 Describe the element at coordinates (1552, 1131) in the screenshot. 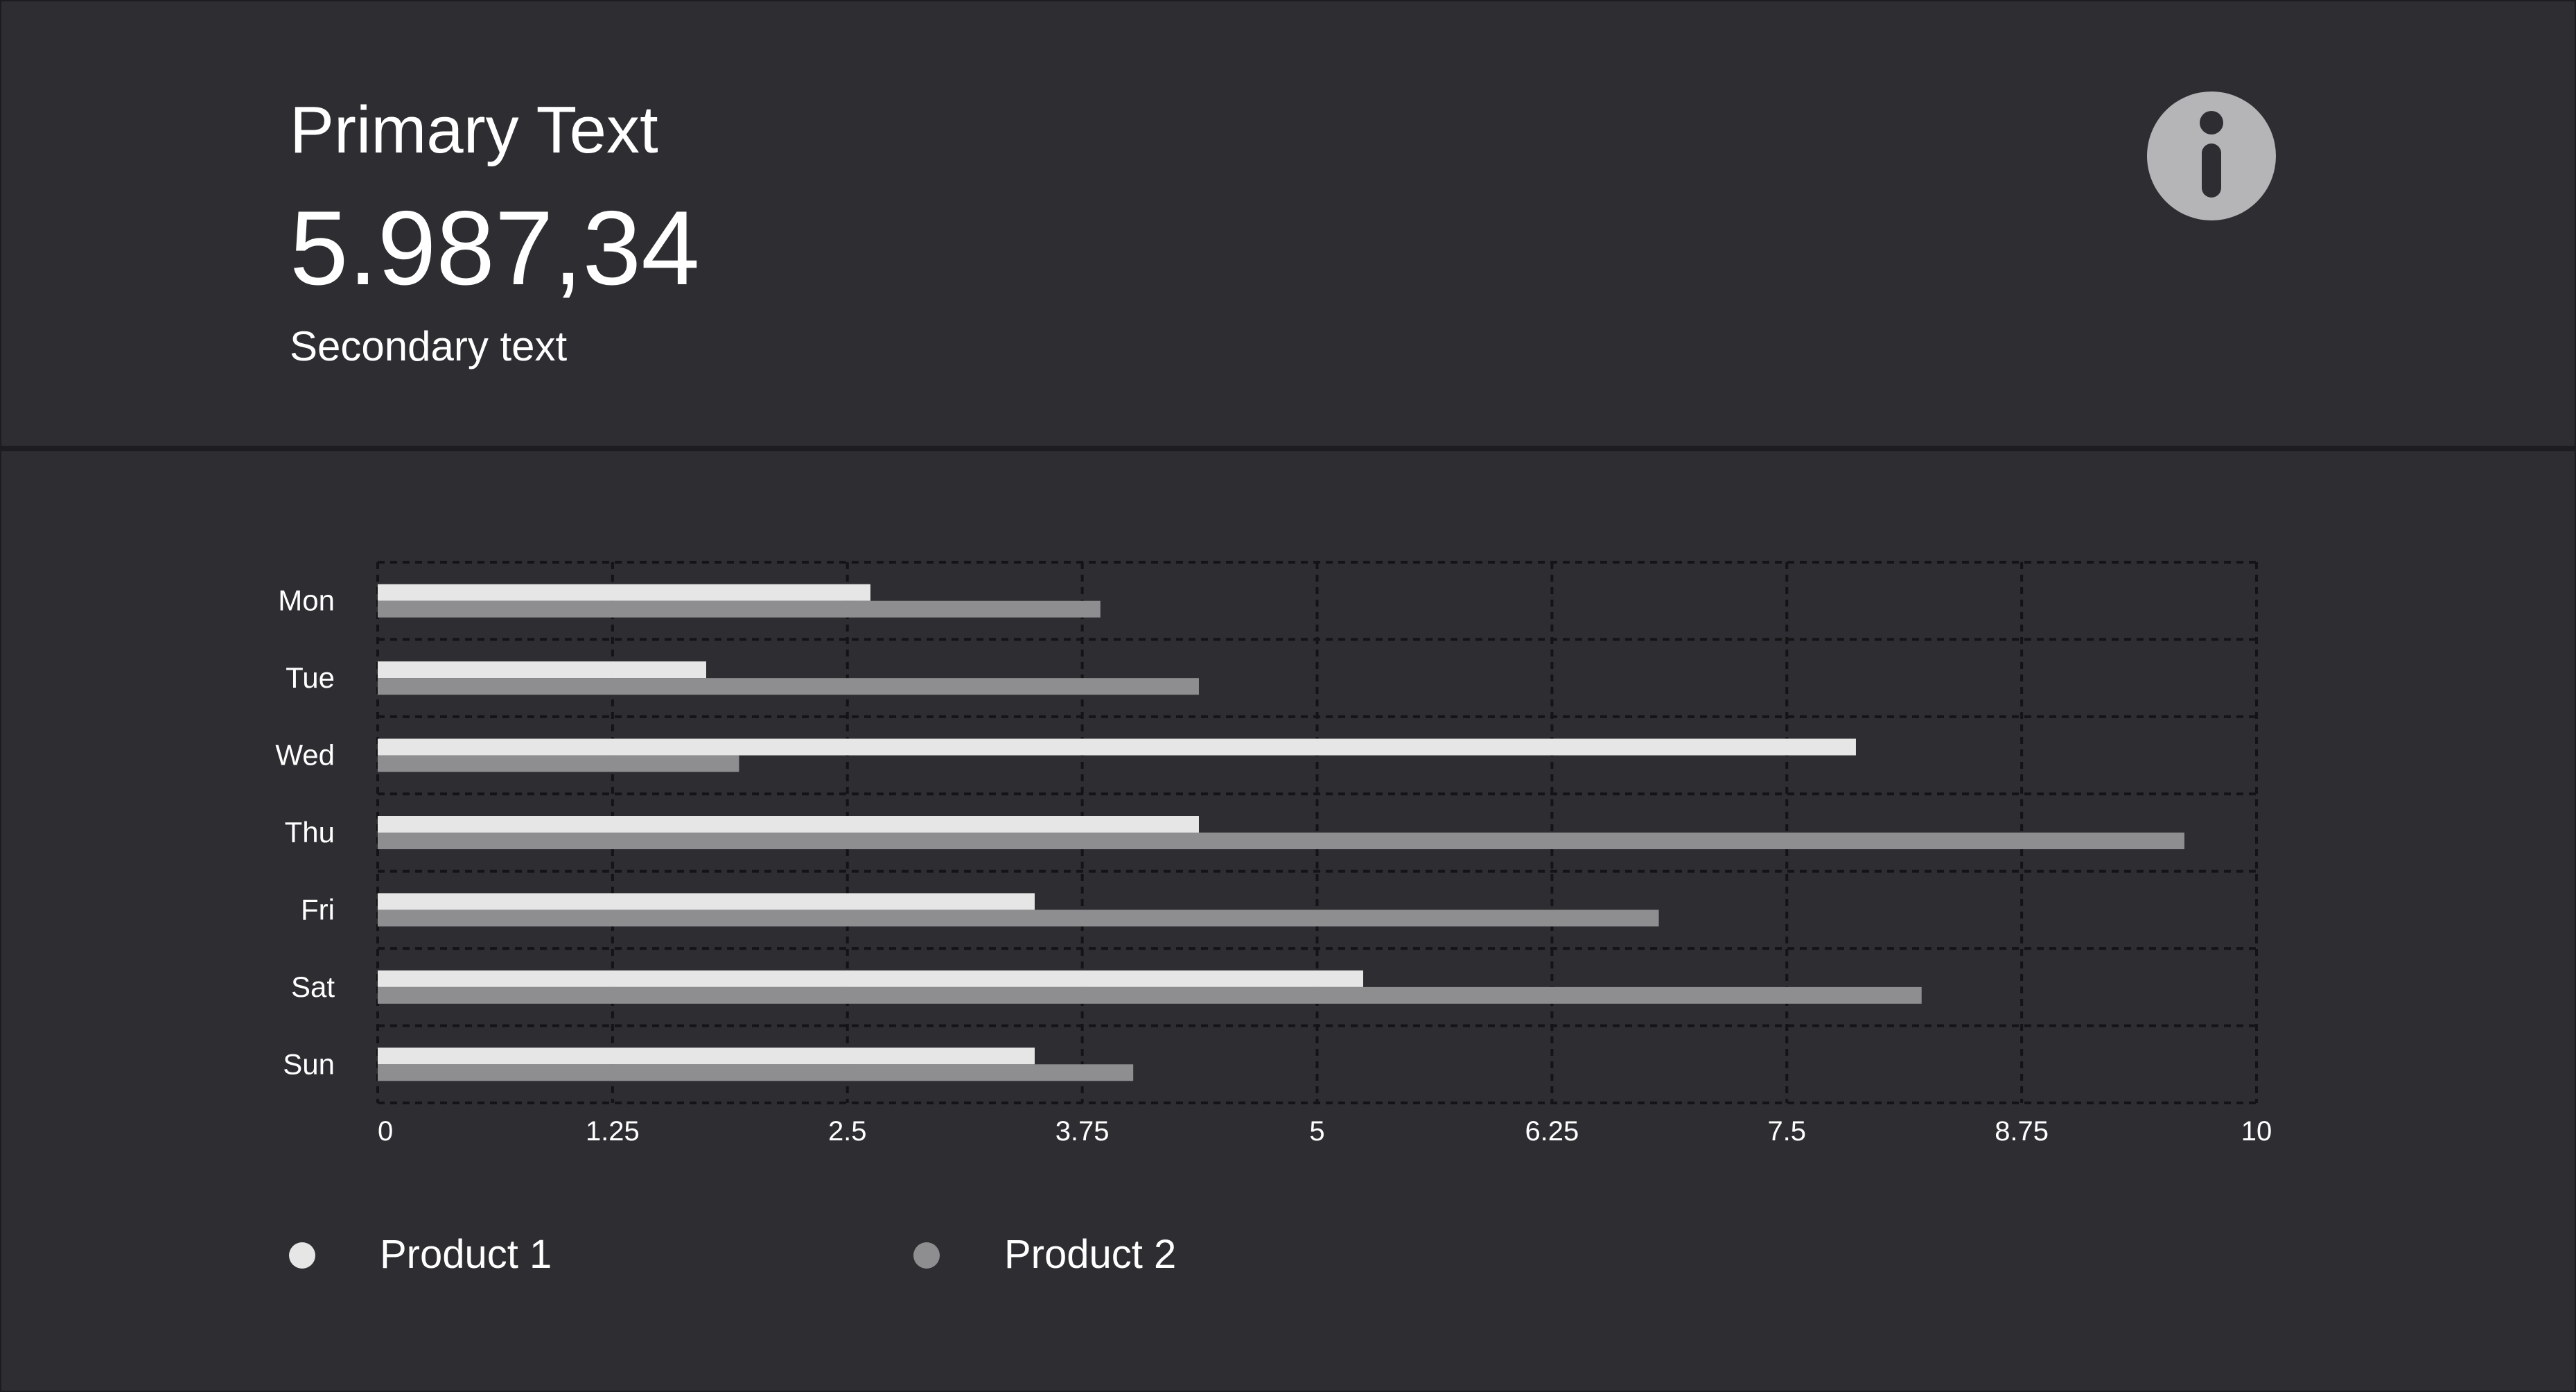

I see `x-tick-label: 6.25` at that location.